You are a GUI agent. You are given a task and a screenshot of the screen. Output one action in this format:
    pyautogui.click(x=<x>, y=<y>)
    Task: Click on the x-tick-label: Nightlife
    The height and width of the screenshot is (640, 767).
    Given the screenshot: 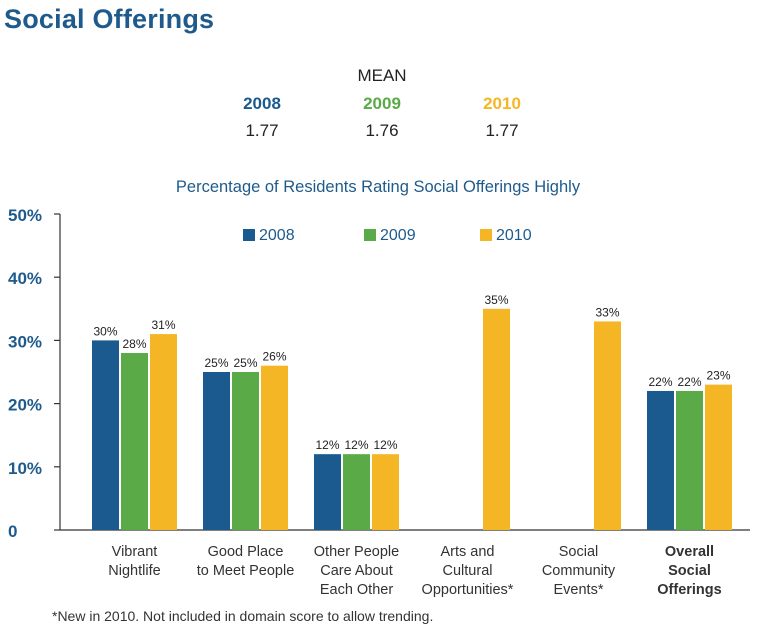 What is the action you would take?
    pyautogui.click(x=134, y=571)
    